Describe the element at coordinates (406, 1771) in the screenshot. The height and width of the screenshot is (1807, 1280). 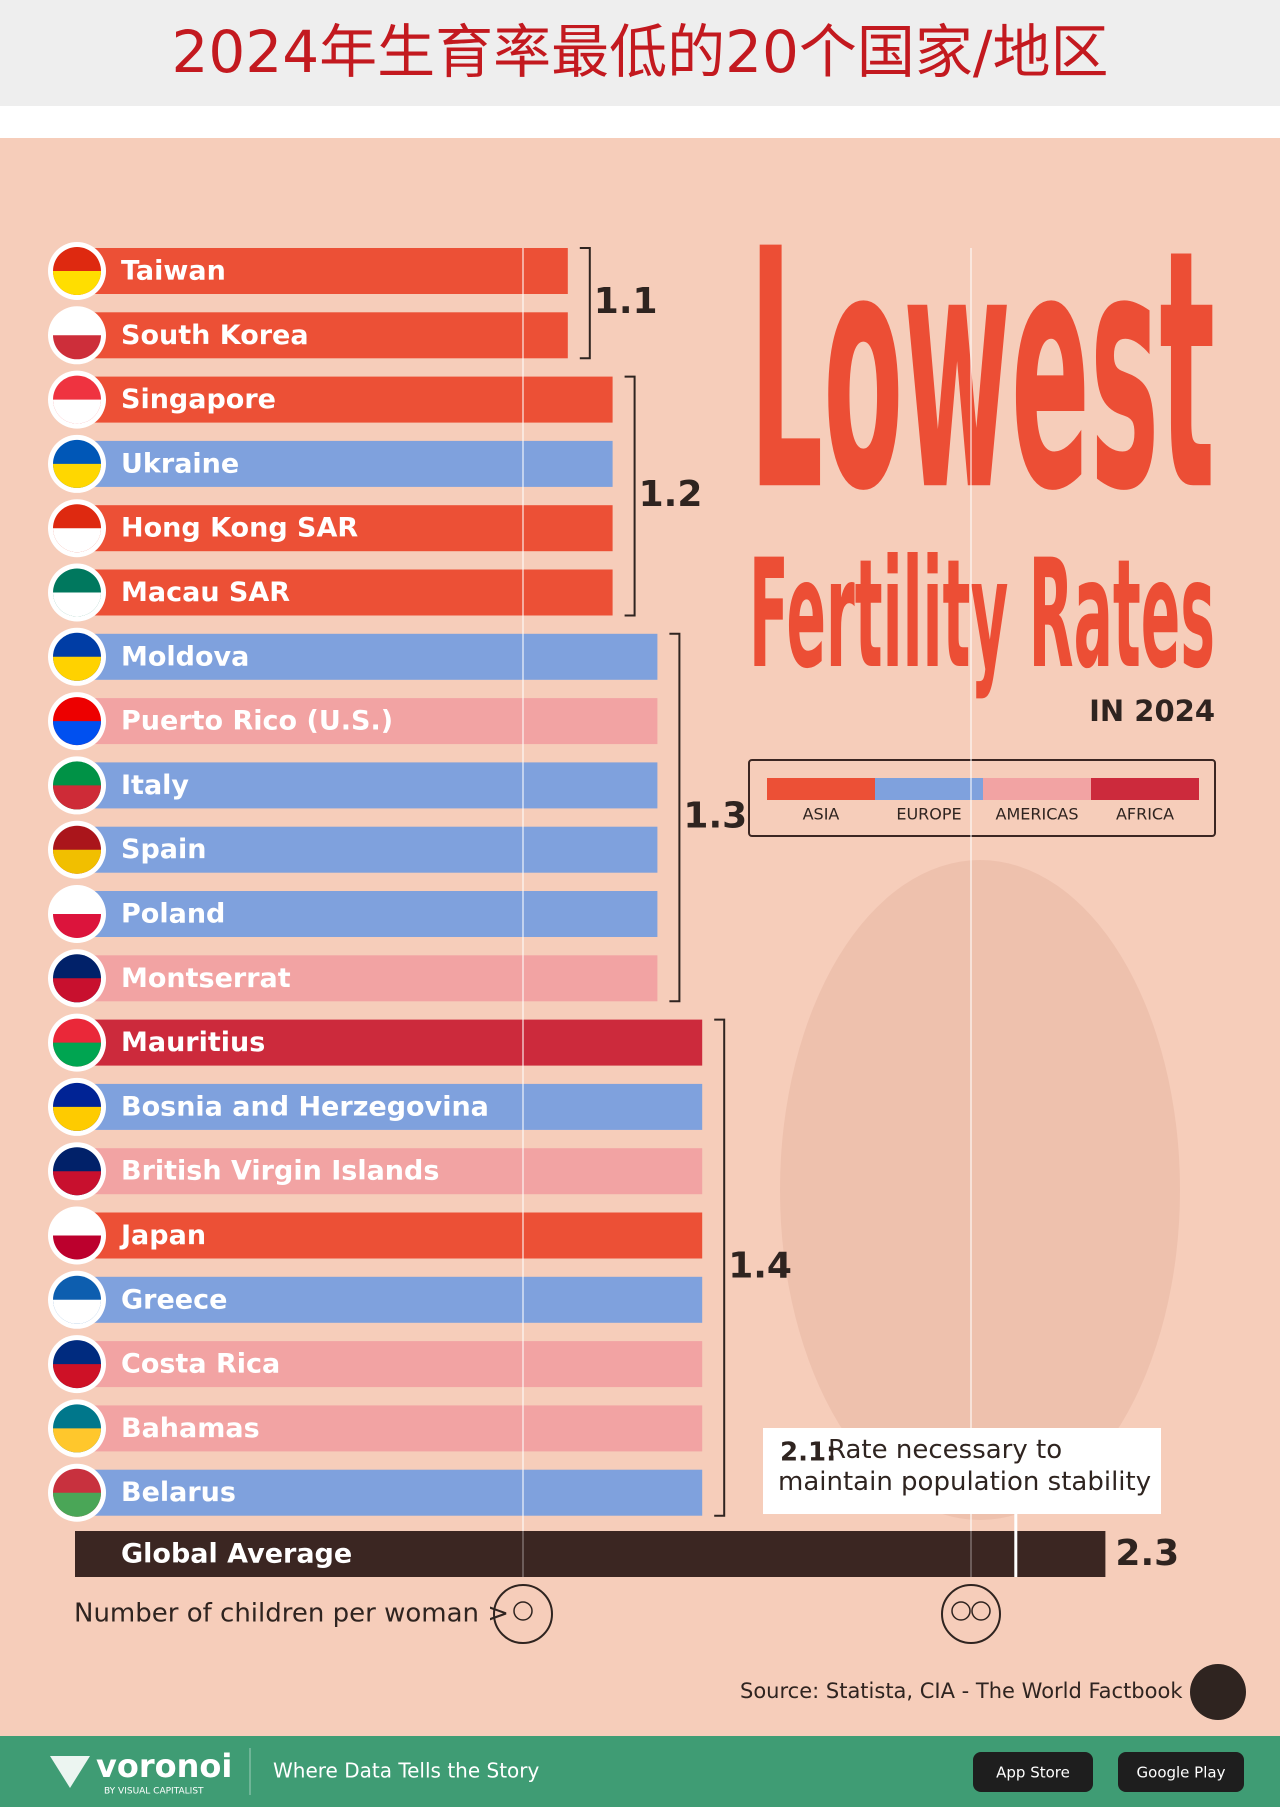
I see `footer-tagline: Where Data Tells the Story` at that location.